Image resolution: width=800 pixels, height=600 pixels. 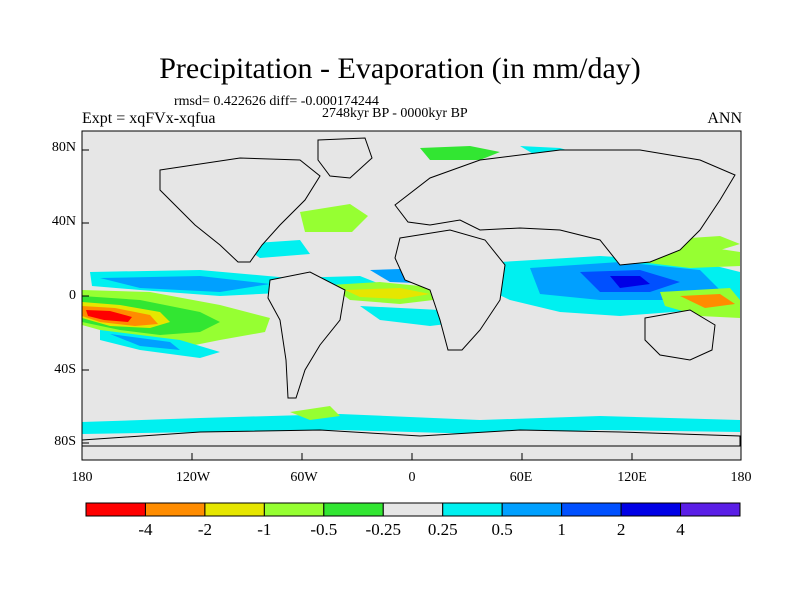 I want to click on lat-label-eq: 0, so click(x=72, y=295).